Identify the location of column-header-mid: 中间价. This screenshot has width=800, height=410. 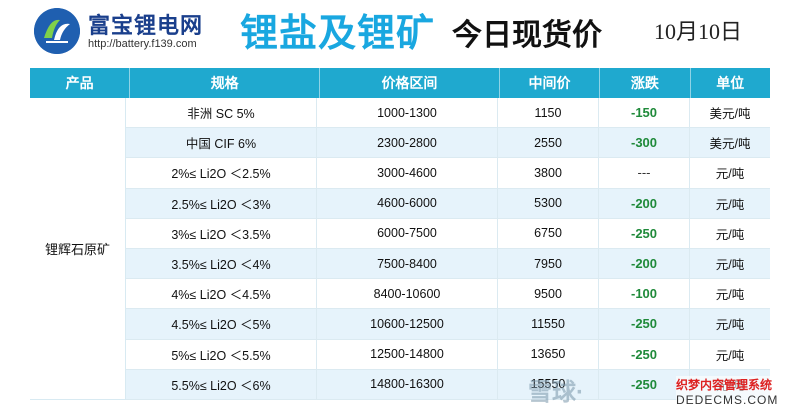
(550, 83).